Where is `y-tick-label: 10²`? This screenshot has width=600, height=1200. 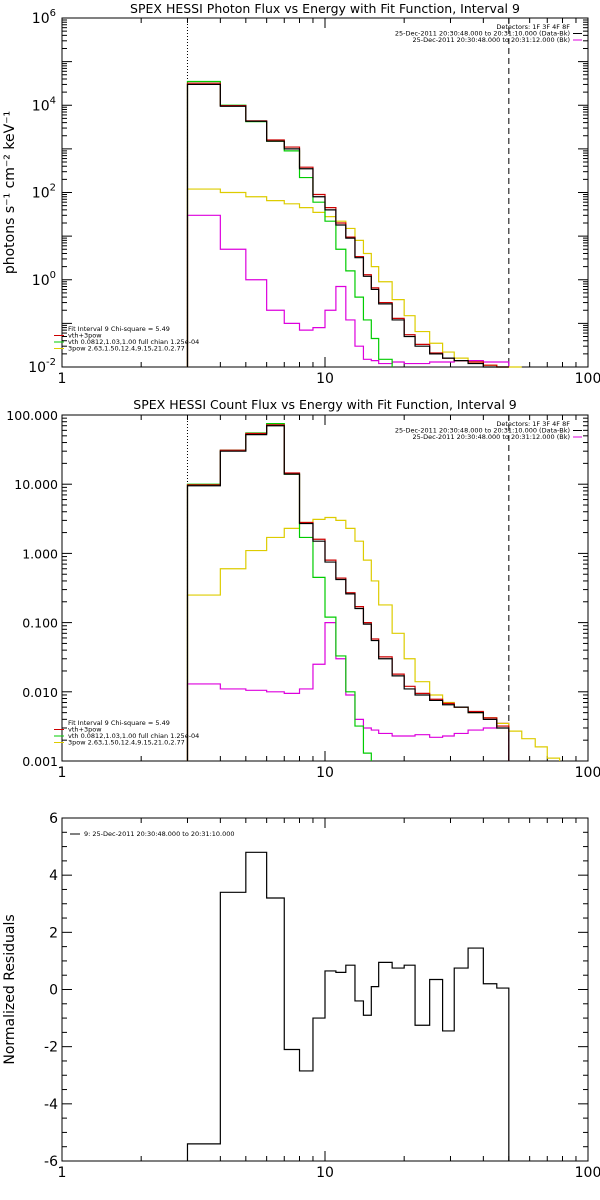
y-tick-label: 10² is located at coordinates (44, 192).